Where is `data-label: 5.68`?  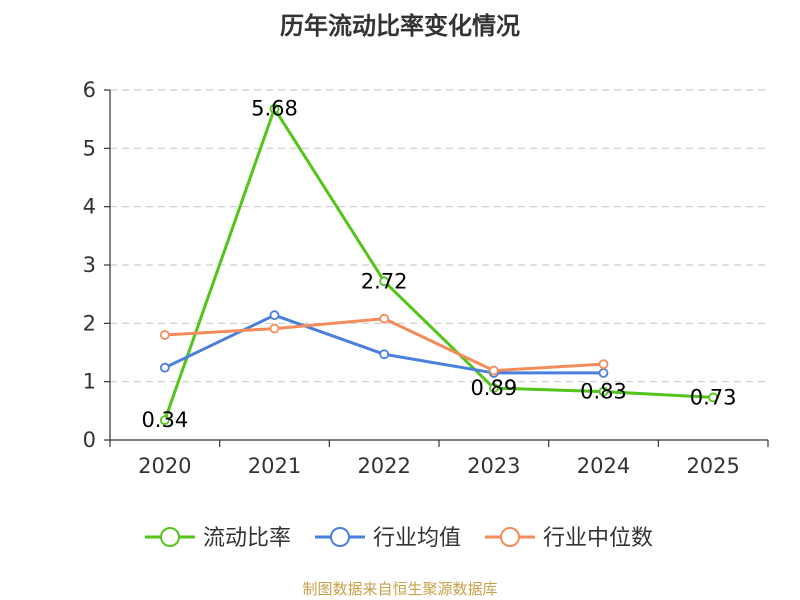 data-label: 5.68 is located at coordinates (274, 109).